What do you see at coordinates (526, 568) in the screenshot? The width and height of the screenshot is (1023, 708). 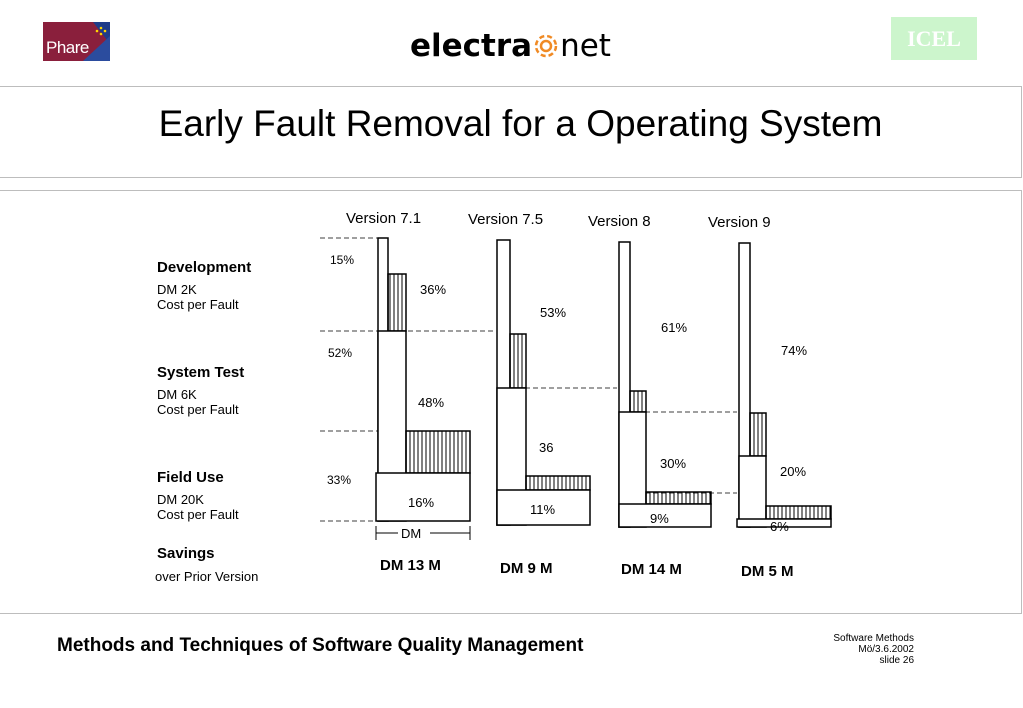 I see `v75-savings: DM 9 M` at bounding box center [526, 568].